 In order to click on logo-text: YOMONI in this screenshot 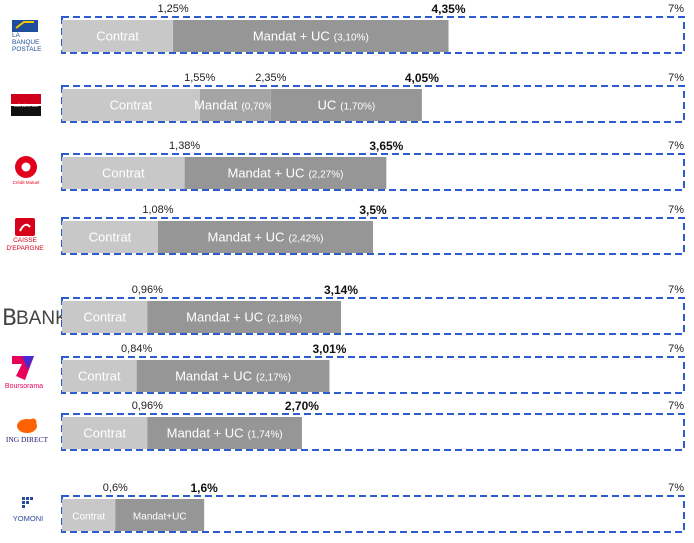, I will do `click(28, 518)`.